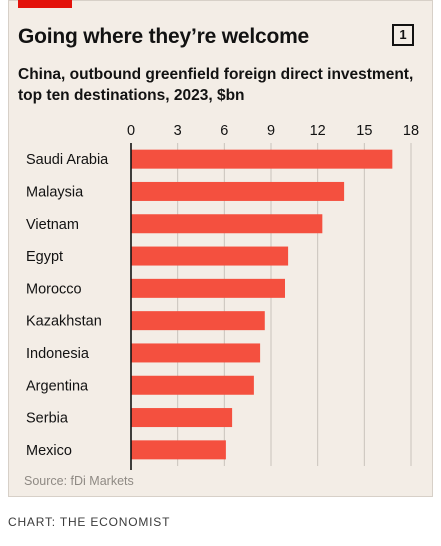 The height and width of the screenshot is (546, 441). Describe the element at coordinates (224, 131) in the screenshot. I see `x-tick-label: 6` at that location.